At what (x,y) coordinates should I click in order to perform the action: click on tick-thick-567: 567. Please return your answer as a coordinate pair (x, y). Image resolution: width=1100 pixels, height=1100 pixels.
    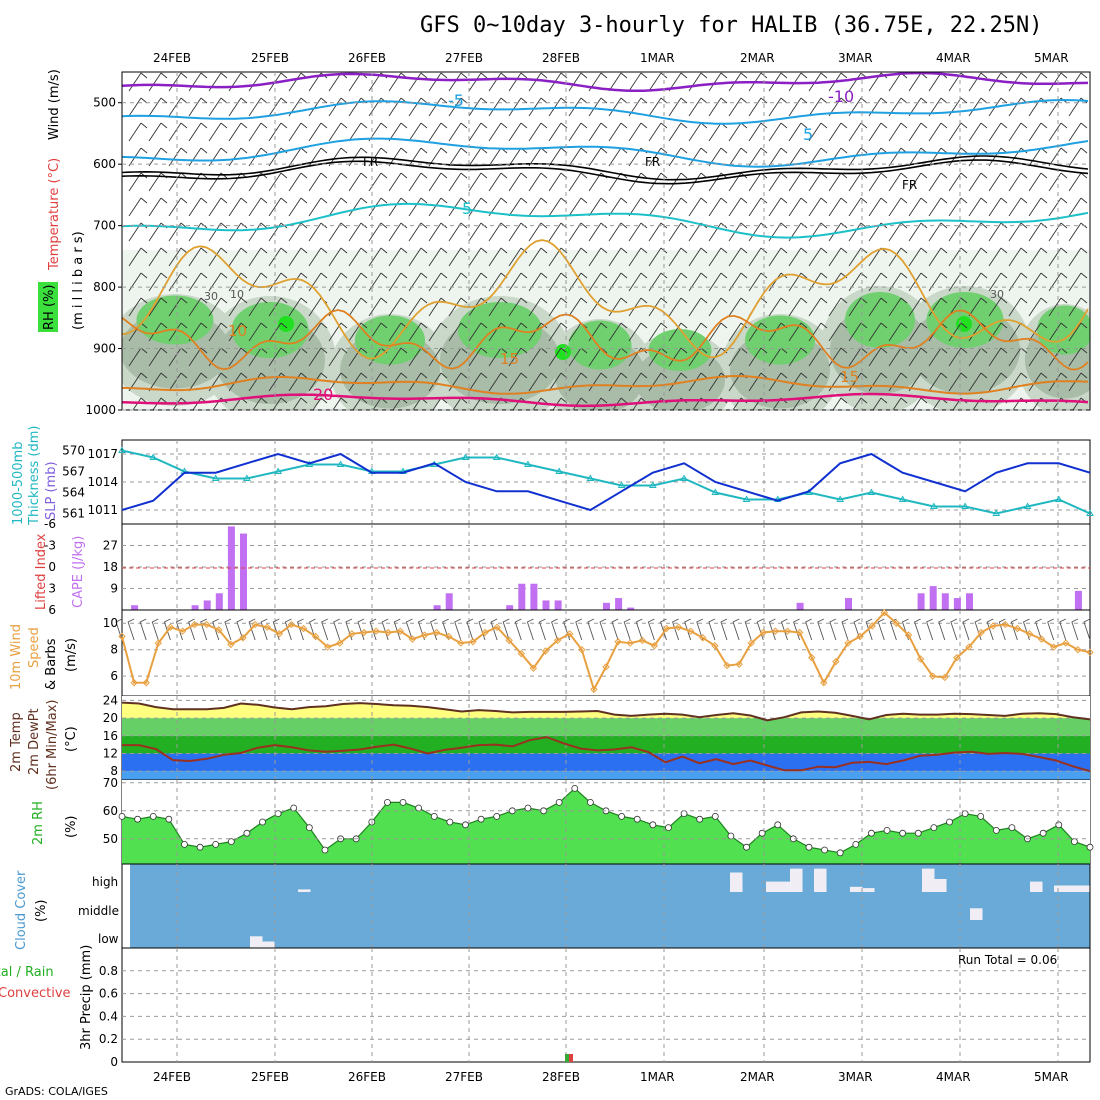
    Looking at the image, I should click on (73, 472).